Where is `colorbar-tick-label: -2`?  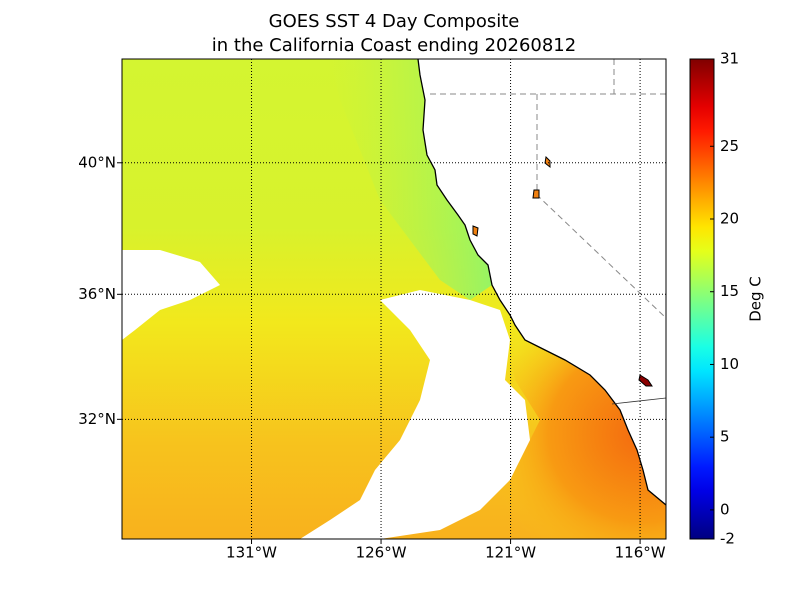 colorbar-tick-label: -2 is located at coordinates (727, 539).